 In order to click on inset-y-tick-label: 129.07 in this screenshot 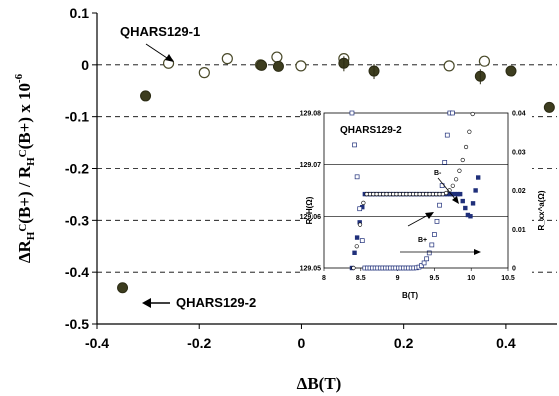, I will do `click(311, 165)`.